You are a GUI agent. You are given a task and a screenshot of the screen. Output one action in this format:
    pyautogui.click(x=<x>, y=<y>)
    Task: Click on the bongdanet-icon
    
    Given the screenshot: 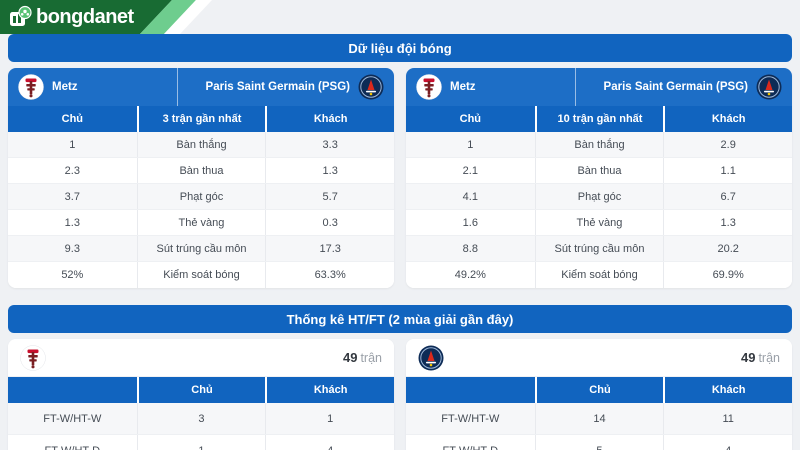 What is the action you would take?
    pyautogui.click(x=20, y=17)
    